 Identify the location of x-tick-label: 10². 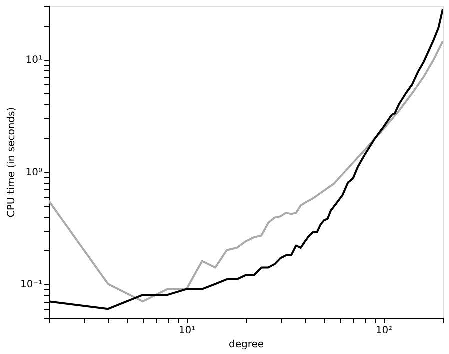
(384, 331).